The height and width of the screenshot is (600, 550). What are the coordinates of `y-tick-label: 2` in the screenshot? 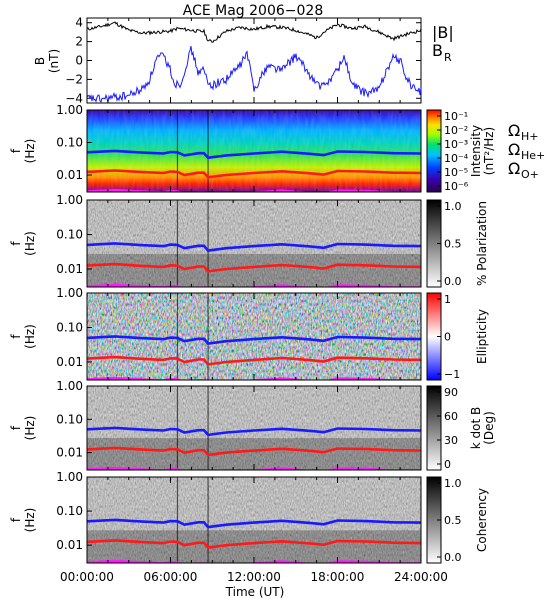 It's located at (79, 42).